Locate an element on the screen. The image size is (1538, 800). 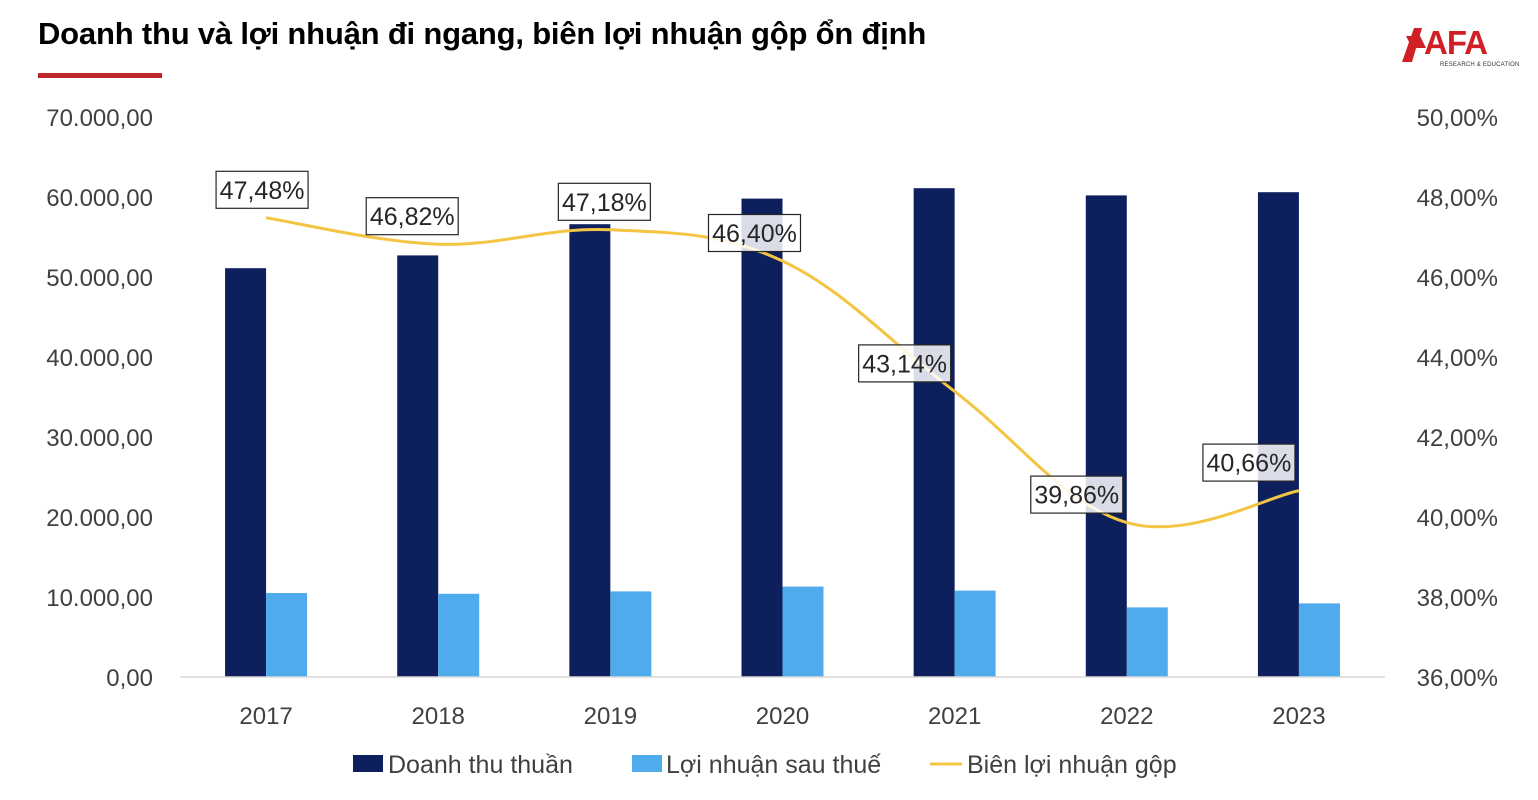
legend-swatch-revenue is located at coordinates (368, 763).